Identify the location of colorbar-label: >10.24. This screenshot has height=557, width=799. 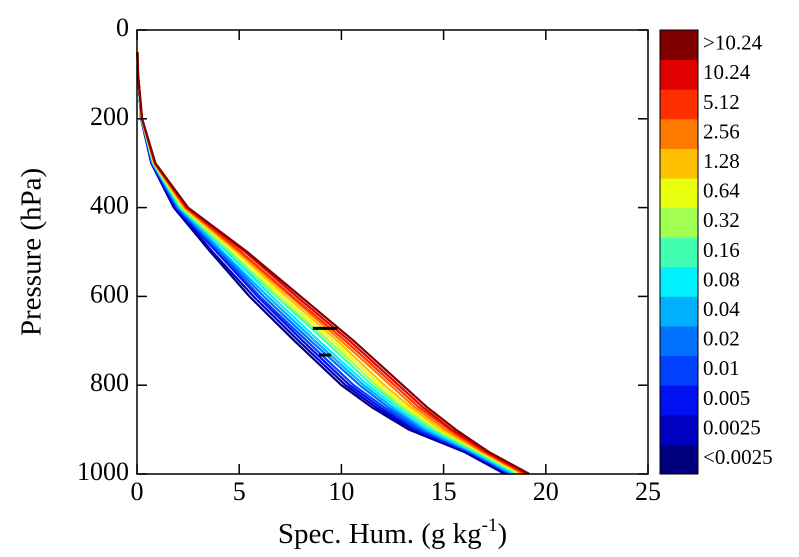
(733, 43).